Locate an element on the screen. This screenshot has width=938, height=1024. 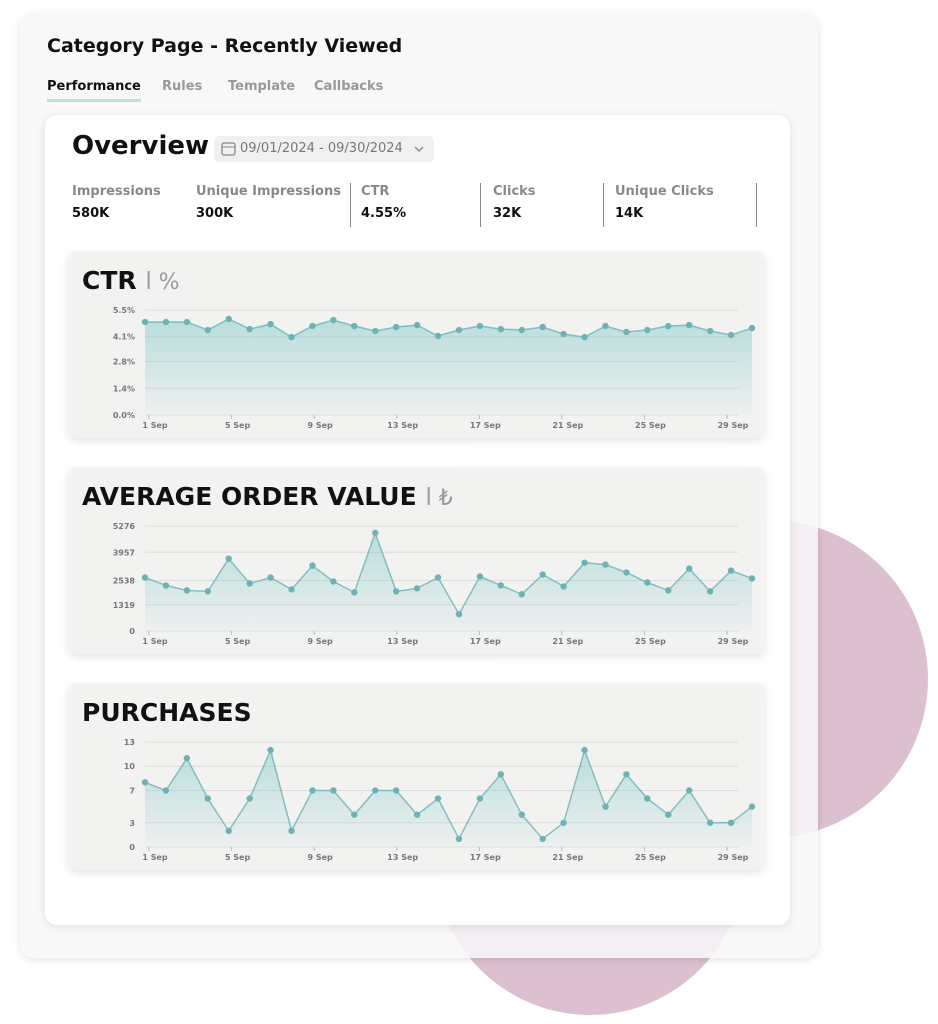
tab: Callbacks is located at coordinates (349, 86).